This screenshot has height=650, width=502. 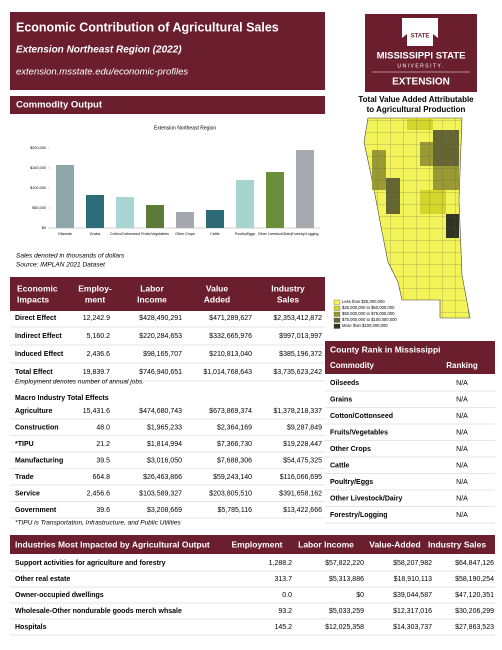 What do you see at coordinates (352, 365) in the screenshot?
I see `column-header: Commodity` at bounding box center [352, 365].